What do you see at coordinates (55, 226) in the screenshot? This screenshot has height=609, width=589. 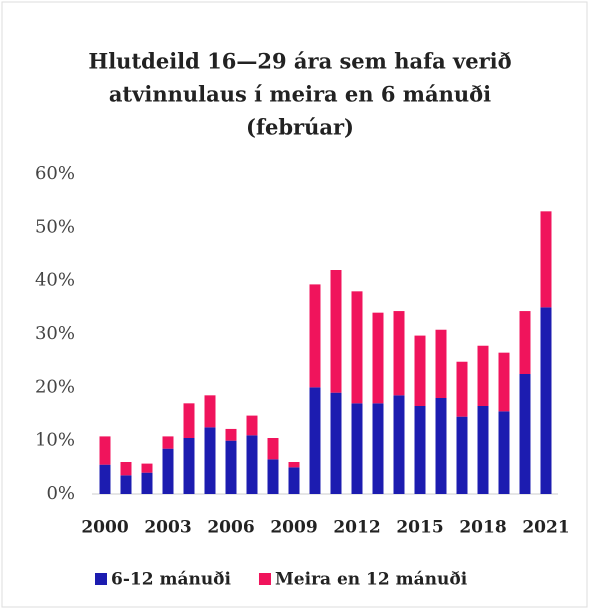 I see `y-tick-label: 50%` at bounding box center [55, 226].